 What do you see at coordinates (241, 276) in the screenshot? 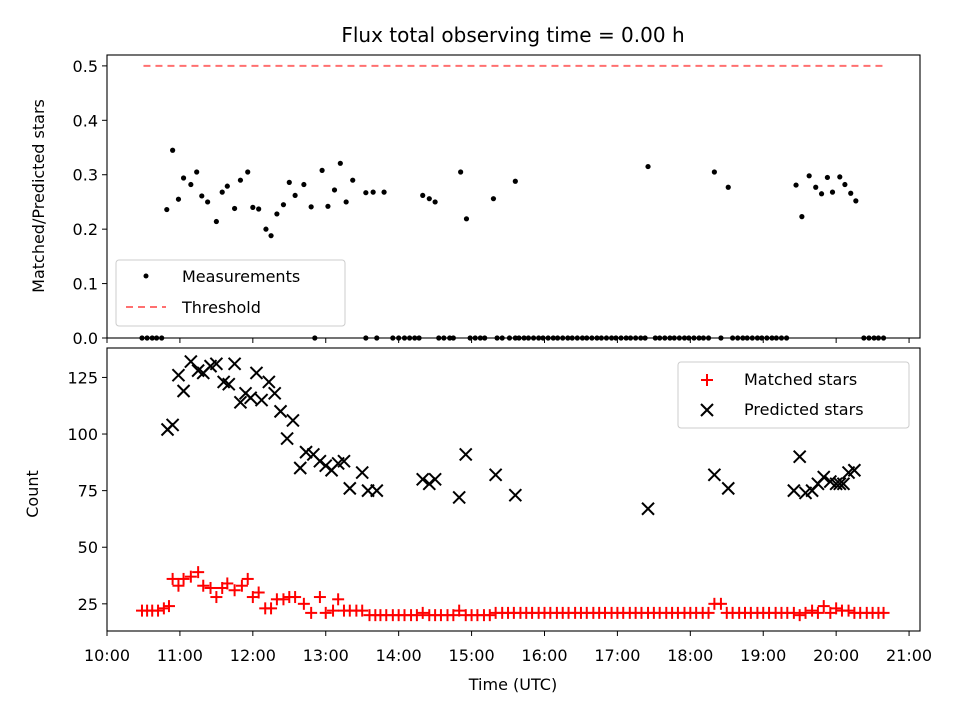
I see `legend-label-measurements: Measurements` at bounding box center [241, 276].